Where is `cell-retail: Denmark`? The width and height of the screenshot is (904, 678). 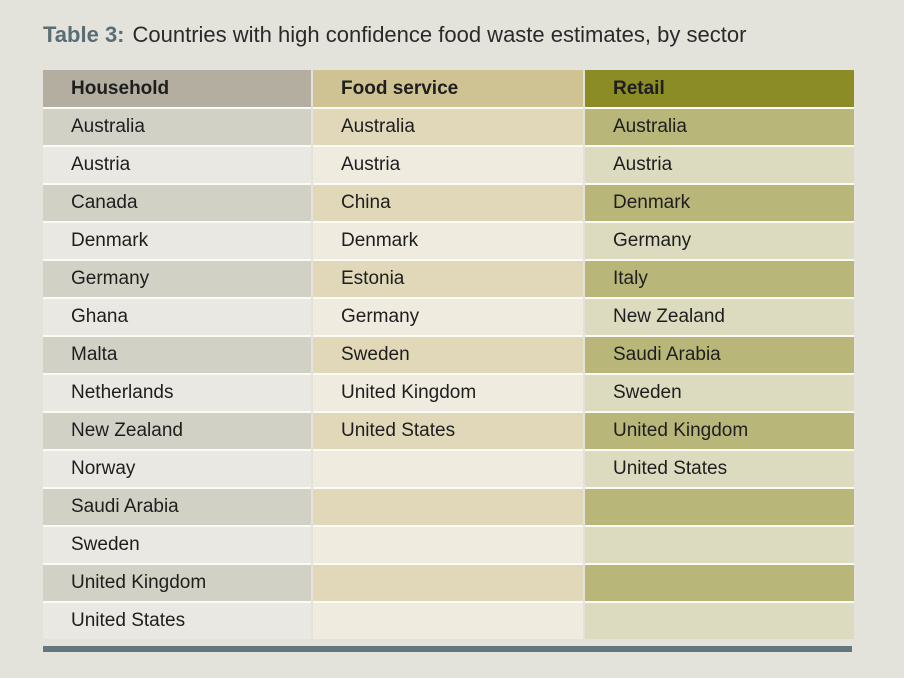 cell-retail: Denmark is located at coordinates (719, 202).